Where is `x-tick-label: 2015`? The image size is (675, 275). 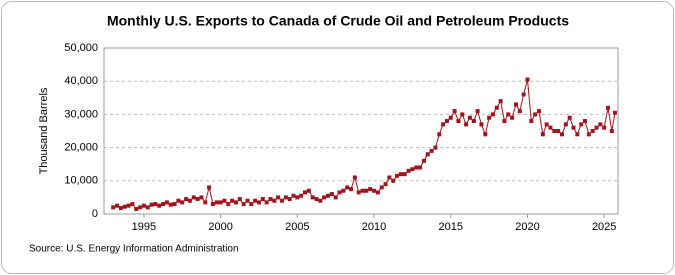
x-tick-label: 2015 is located at coordinates (451, 227).